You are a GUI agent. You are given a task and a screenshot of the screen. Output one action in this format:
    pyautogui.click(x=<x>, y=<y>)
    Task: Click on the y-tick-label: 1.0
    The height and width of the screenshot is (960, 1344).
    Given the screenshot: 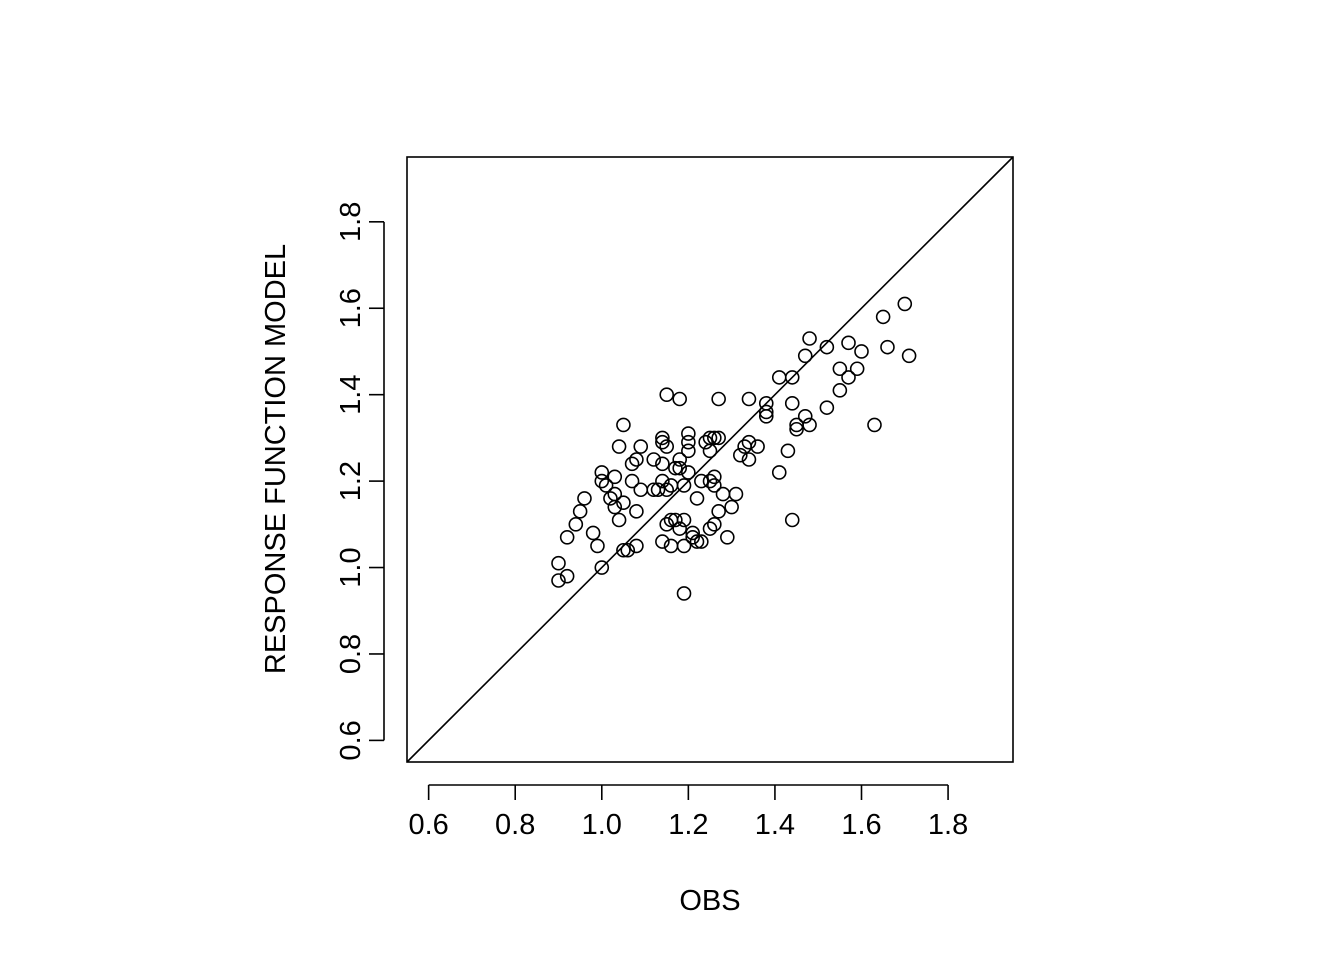 What is the action you would take?
    pyautogui.click(x=351, y=567)
    